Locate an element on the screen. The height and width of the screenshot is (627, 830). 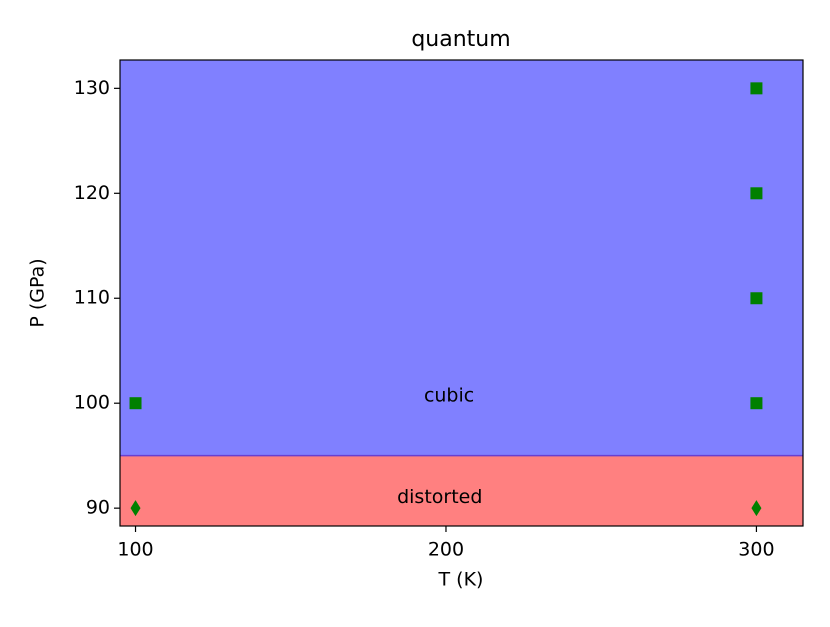
y-tick-label: 100 is located at coordinates (92, 403).